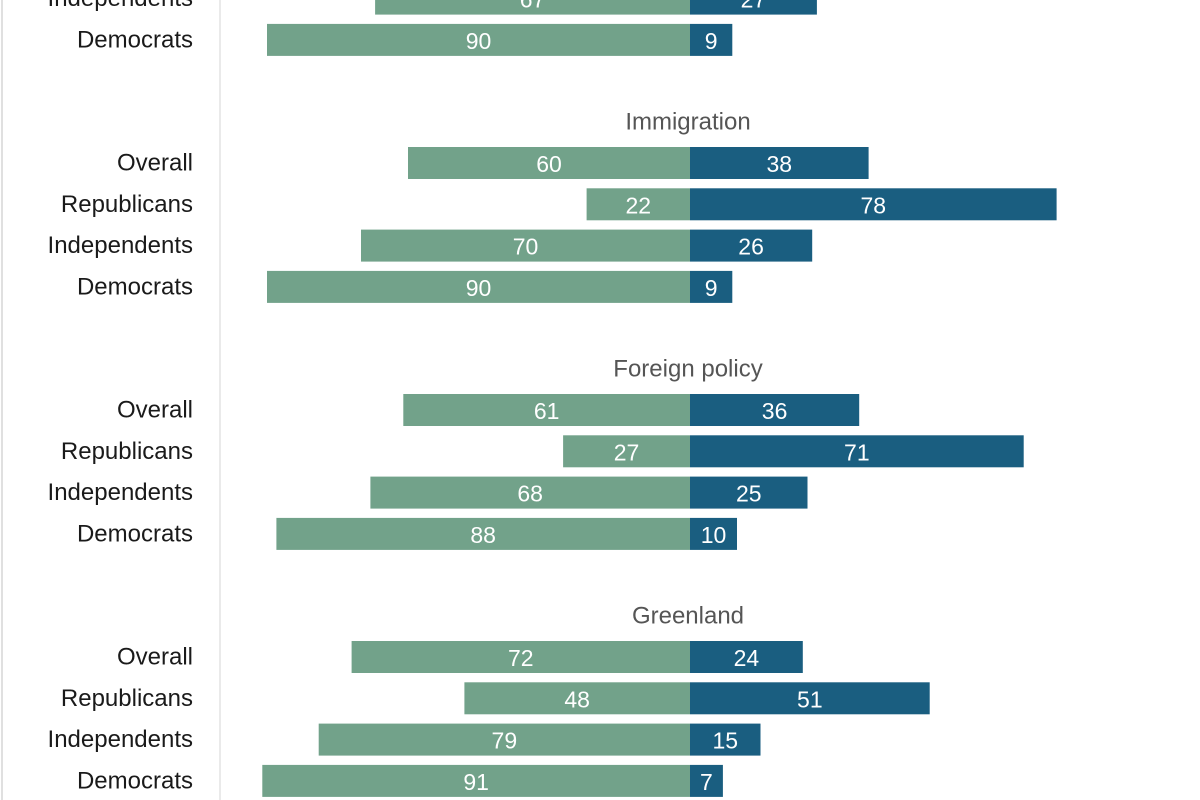 This screenshot has width=1200, height=800. I want to click on value-label: 15, so click(725, 741).